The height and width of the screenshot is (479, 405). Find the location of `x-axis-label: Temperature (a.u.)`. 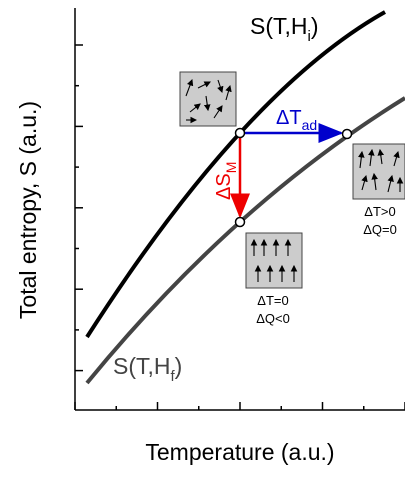

x-axis-label: Temperature (a.u.) is located at coordinates (239, 452).